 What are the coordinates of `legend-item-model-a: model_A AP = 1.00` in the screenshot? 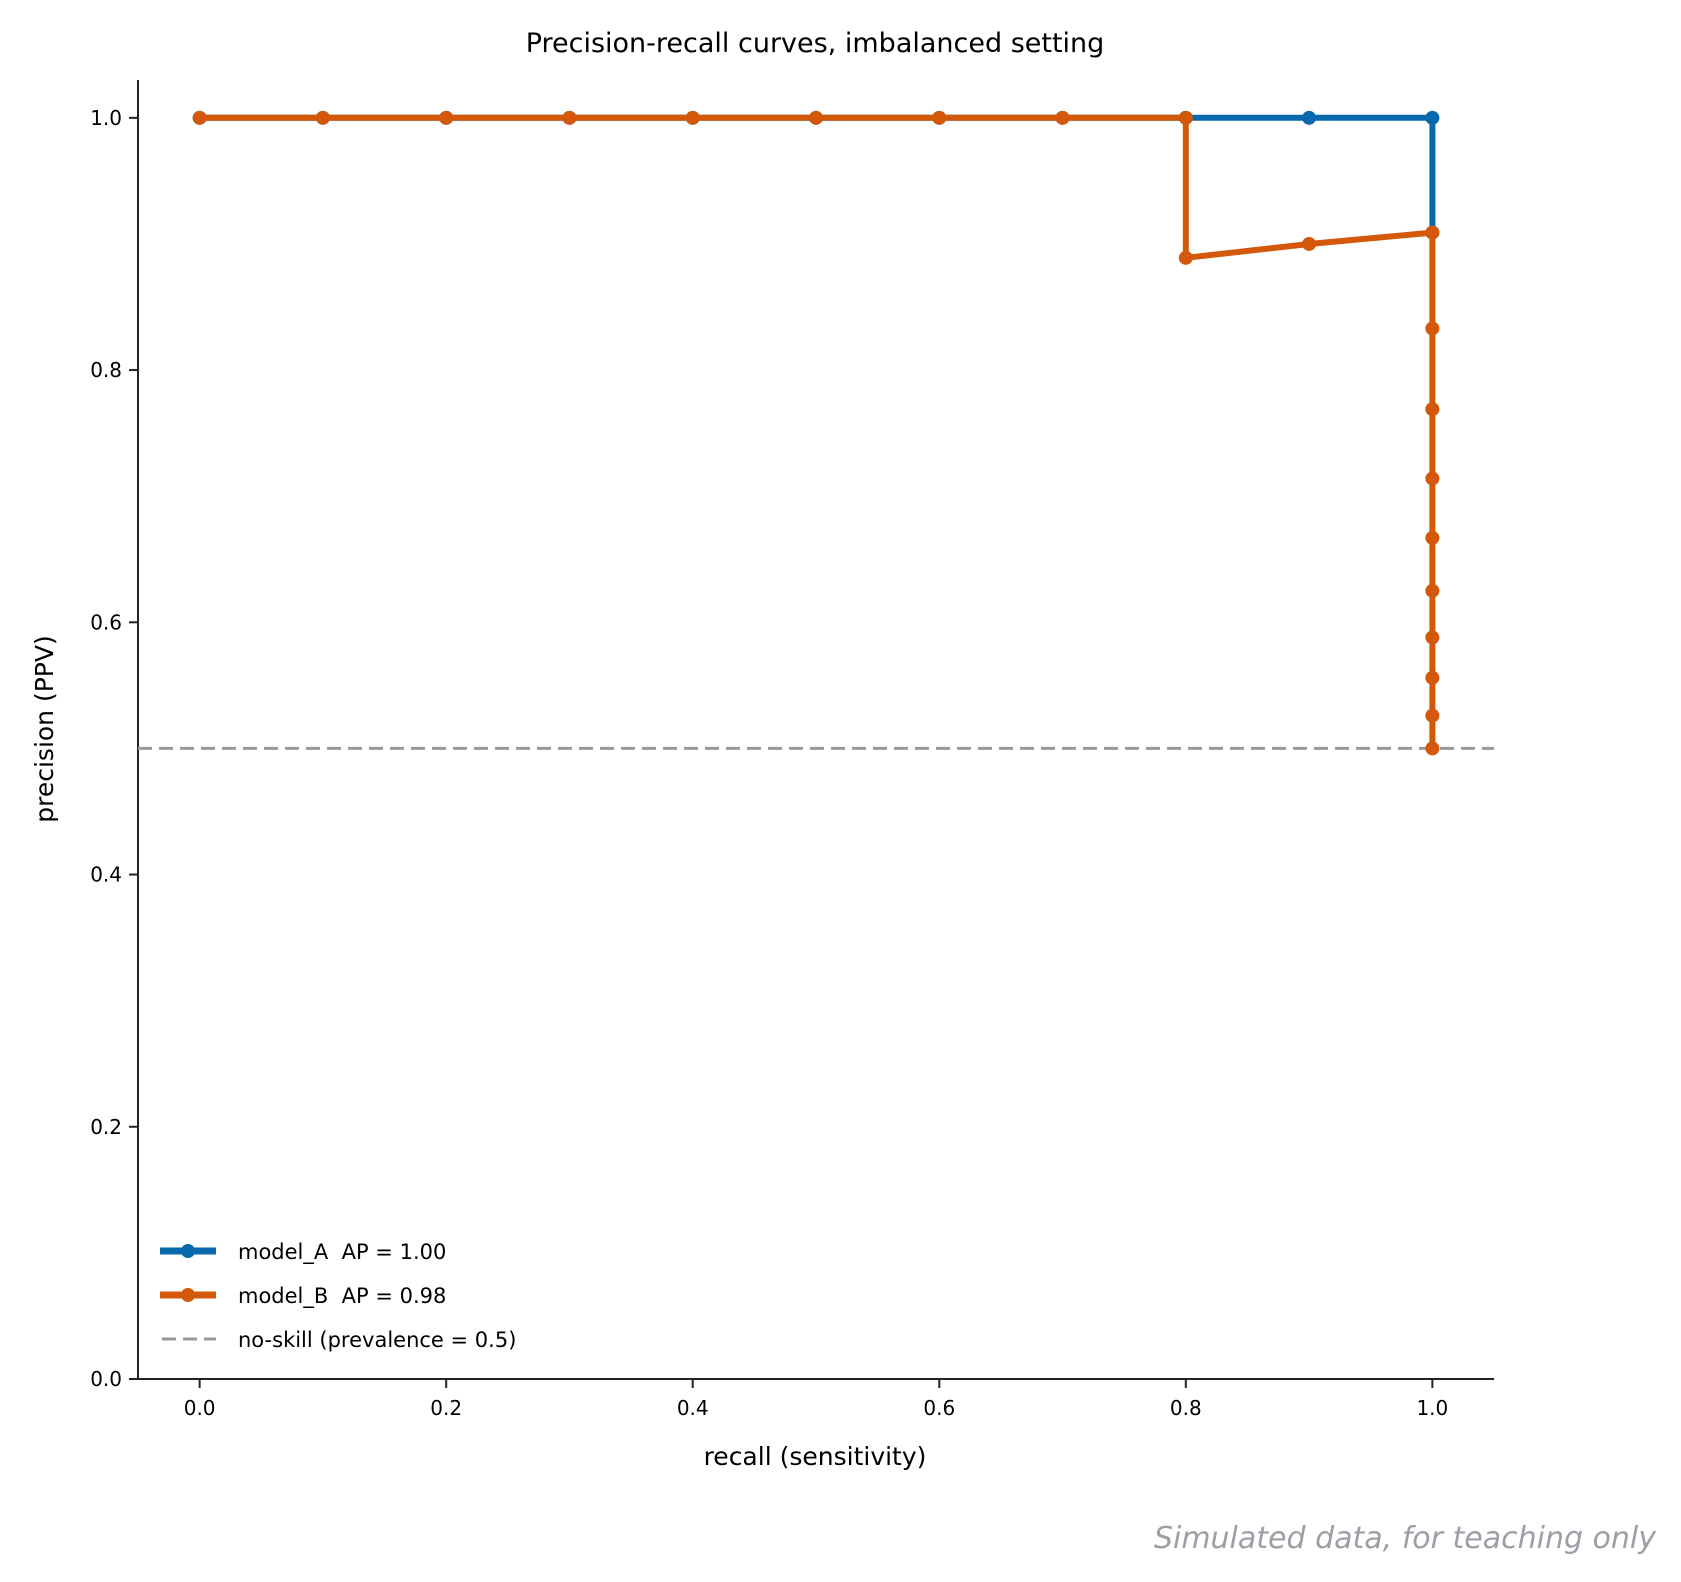 It's located at (303, 1252).